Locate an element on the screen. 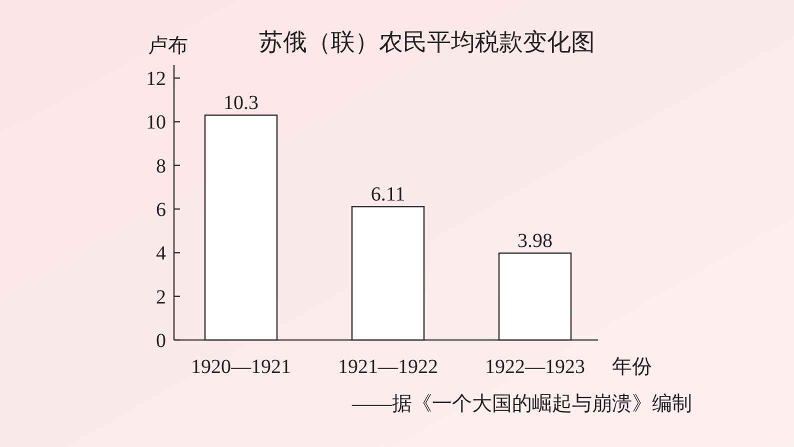  y-tick-label: 4 is located at coordinates (161, 253).